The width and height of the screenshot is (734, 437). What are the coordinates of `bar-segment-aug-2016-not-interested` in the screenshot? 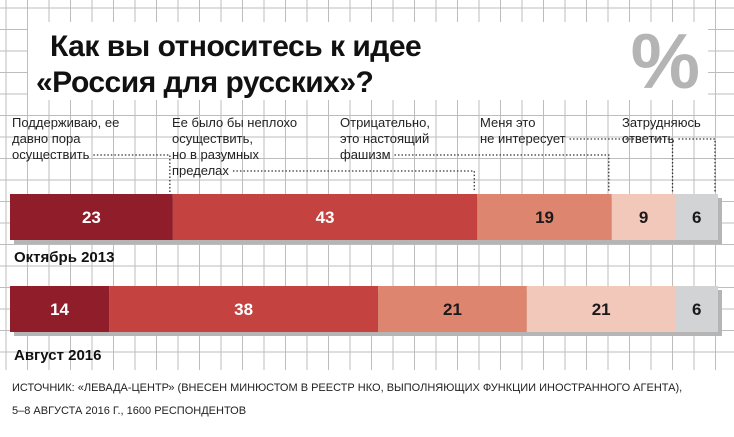 It's located at (601, 309).